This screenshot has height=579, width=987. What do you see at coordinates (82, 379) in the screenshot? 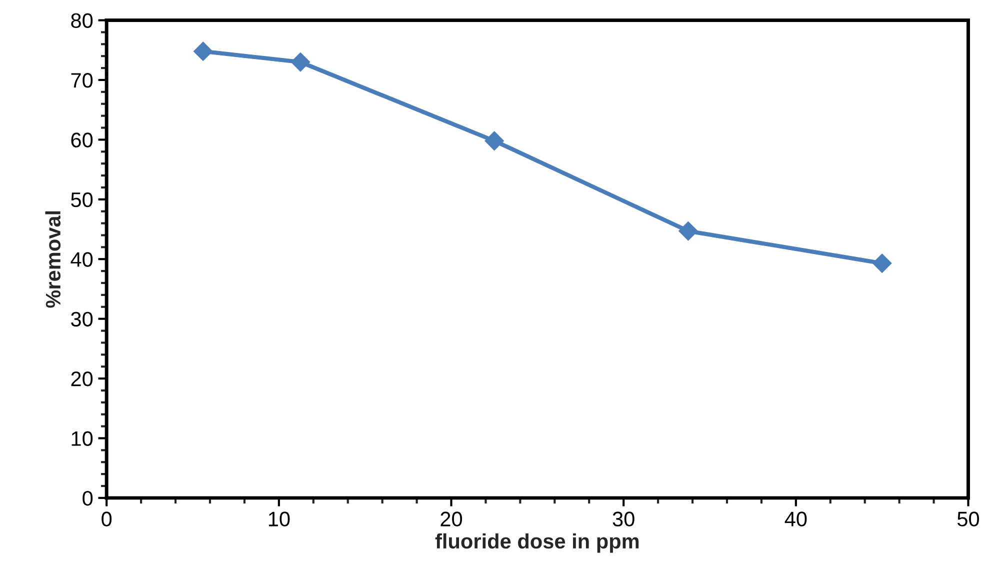
I see `y-tick-label: 20` at bounding box center [82, 379].